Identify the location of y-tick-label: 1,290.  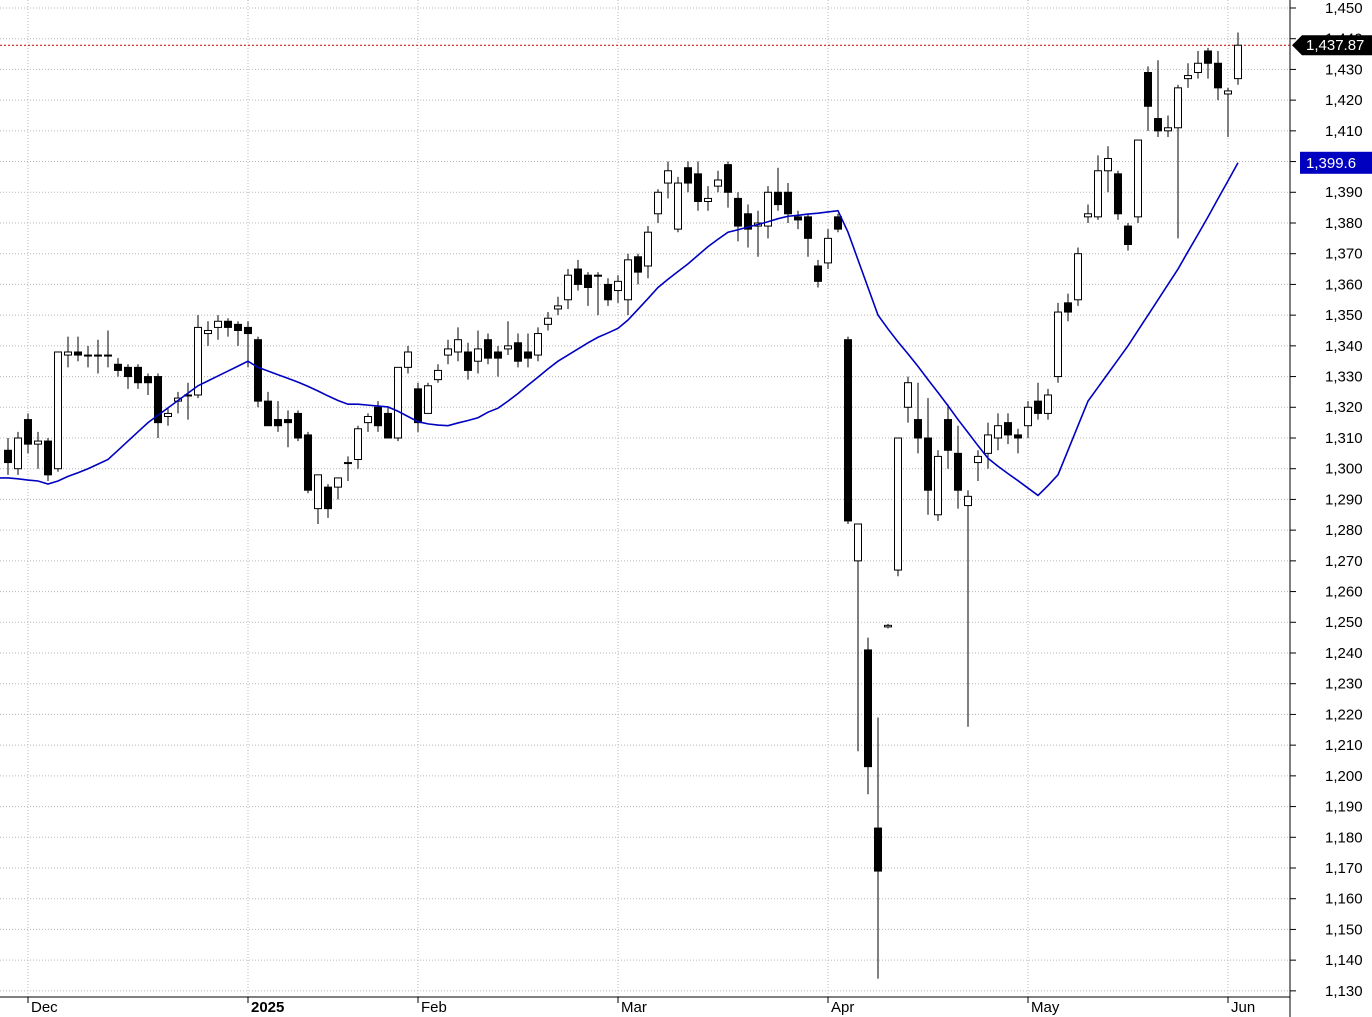
(1344, 499).